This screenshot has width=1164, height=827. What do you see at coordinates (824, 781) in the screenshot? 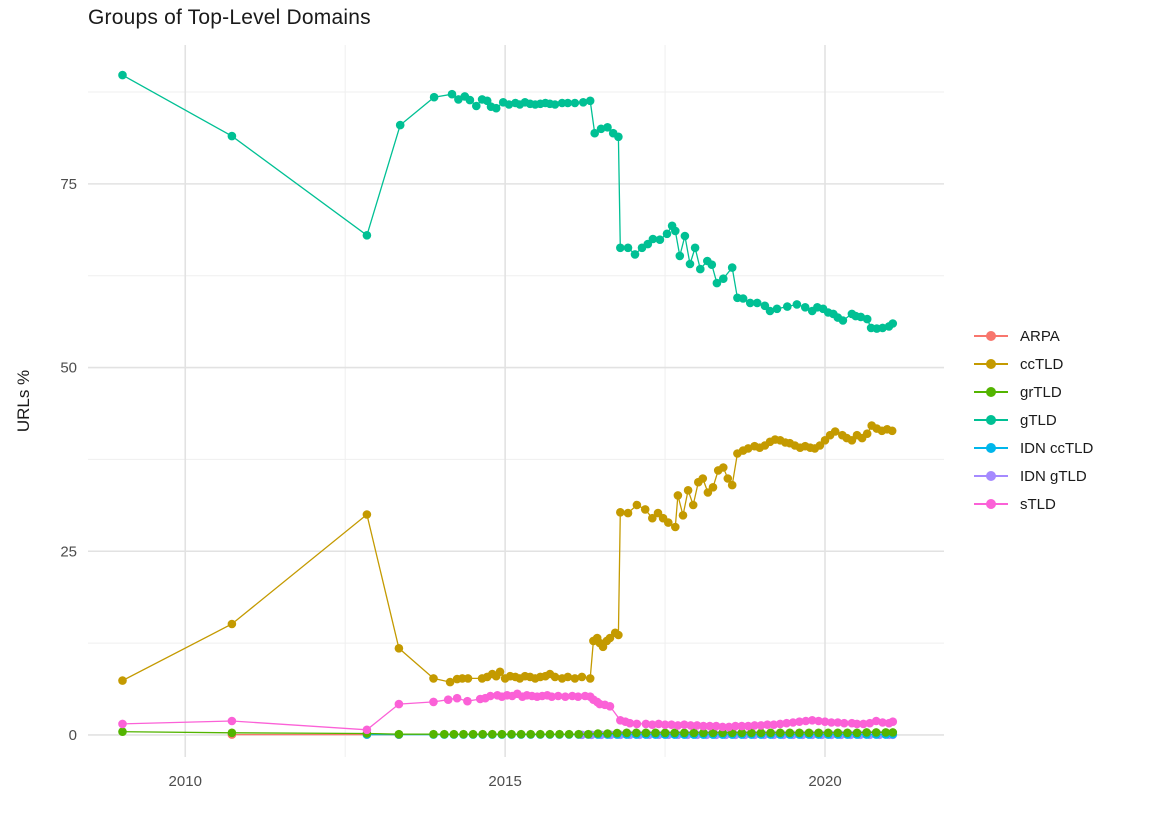
I see `x-tick-label: 2020` at bounding box center [824, 781].